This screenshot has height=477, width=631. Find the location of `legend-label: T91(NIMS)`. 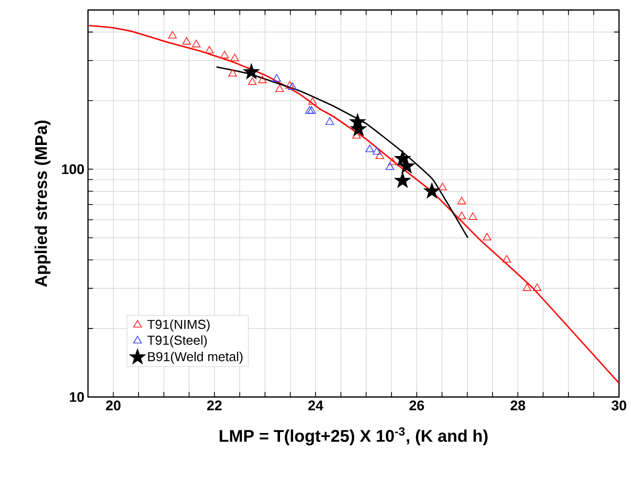

legend-label: T91(NIMS) is located at coordinates (178, 325).